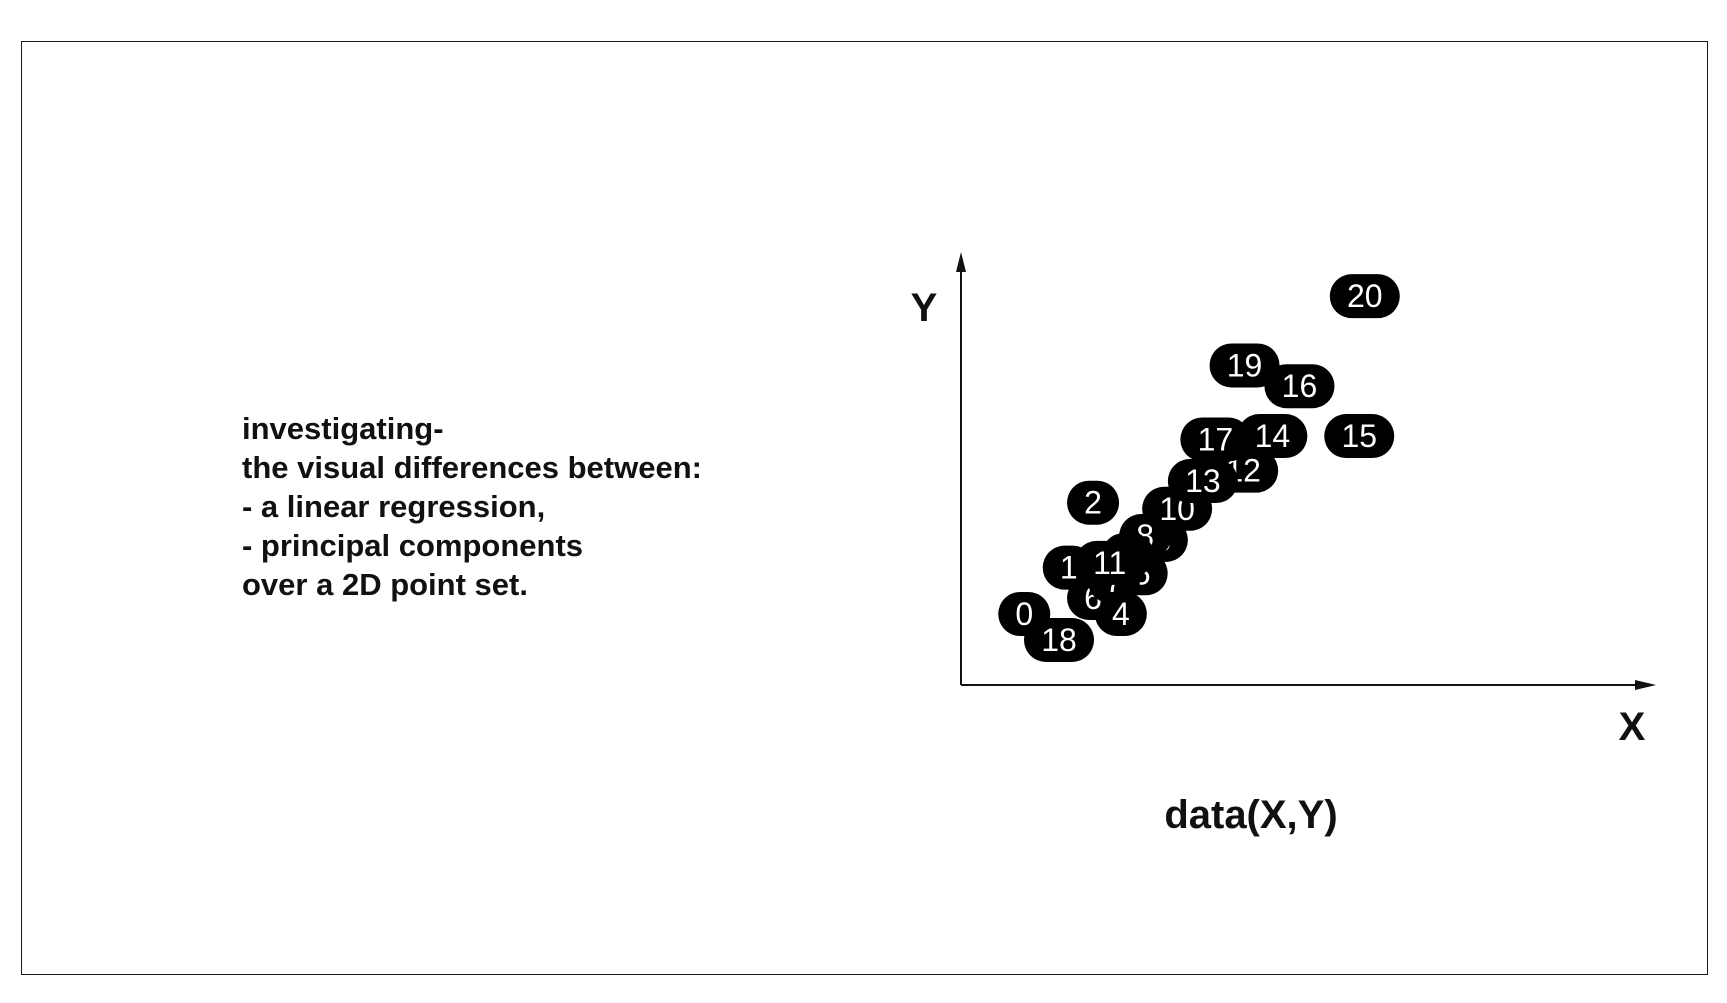 The width and height of the screenshot is (1727, 1003). I want to click on data-point-label: 17, so click(1216, 439).